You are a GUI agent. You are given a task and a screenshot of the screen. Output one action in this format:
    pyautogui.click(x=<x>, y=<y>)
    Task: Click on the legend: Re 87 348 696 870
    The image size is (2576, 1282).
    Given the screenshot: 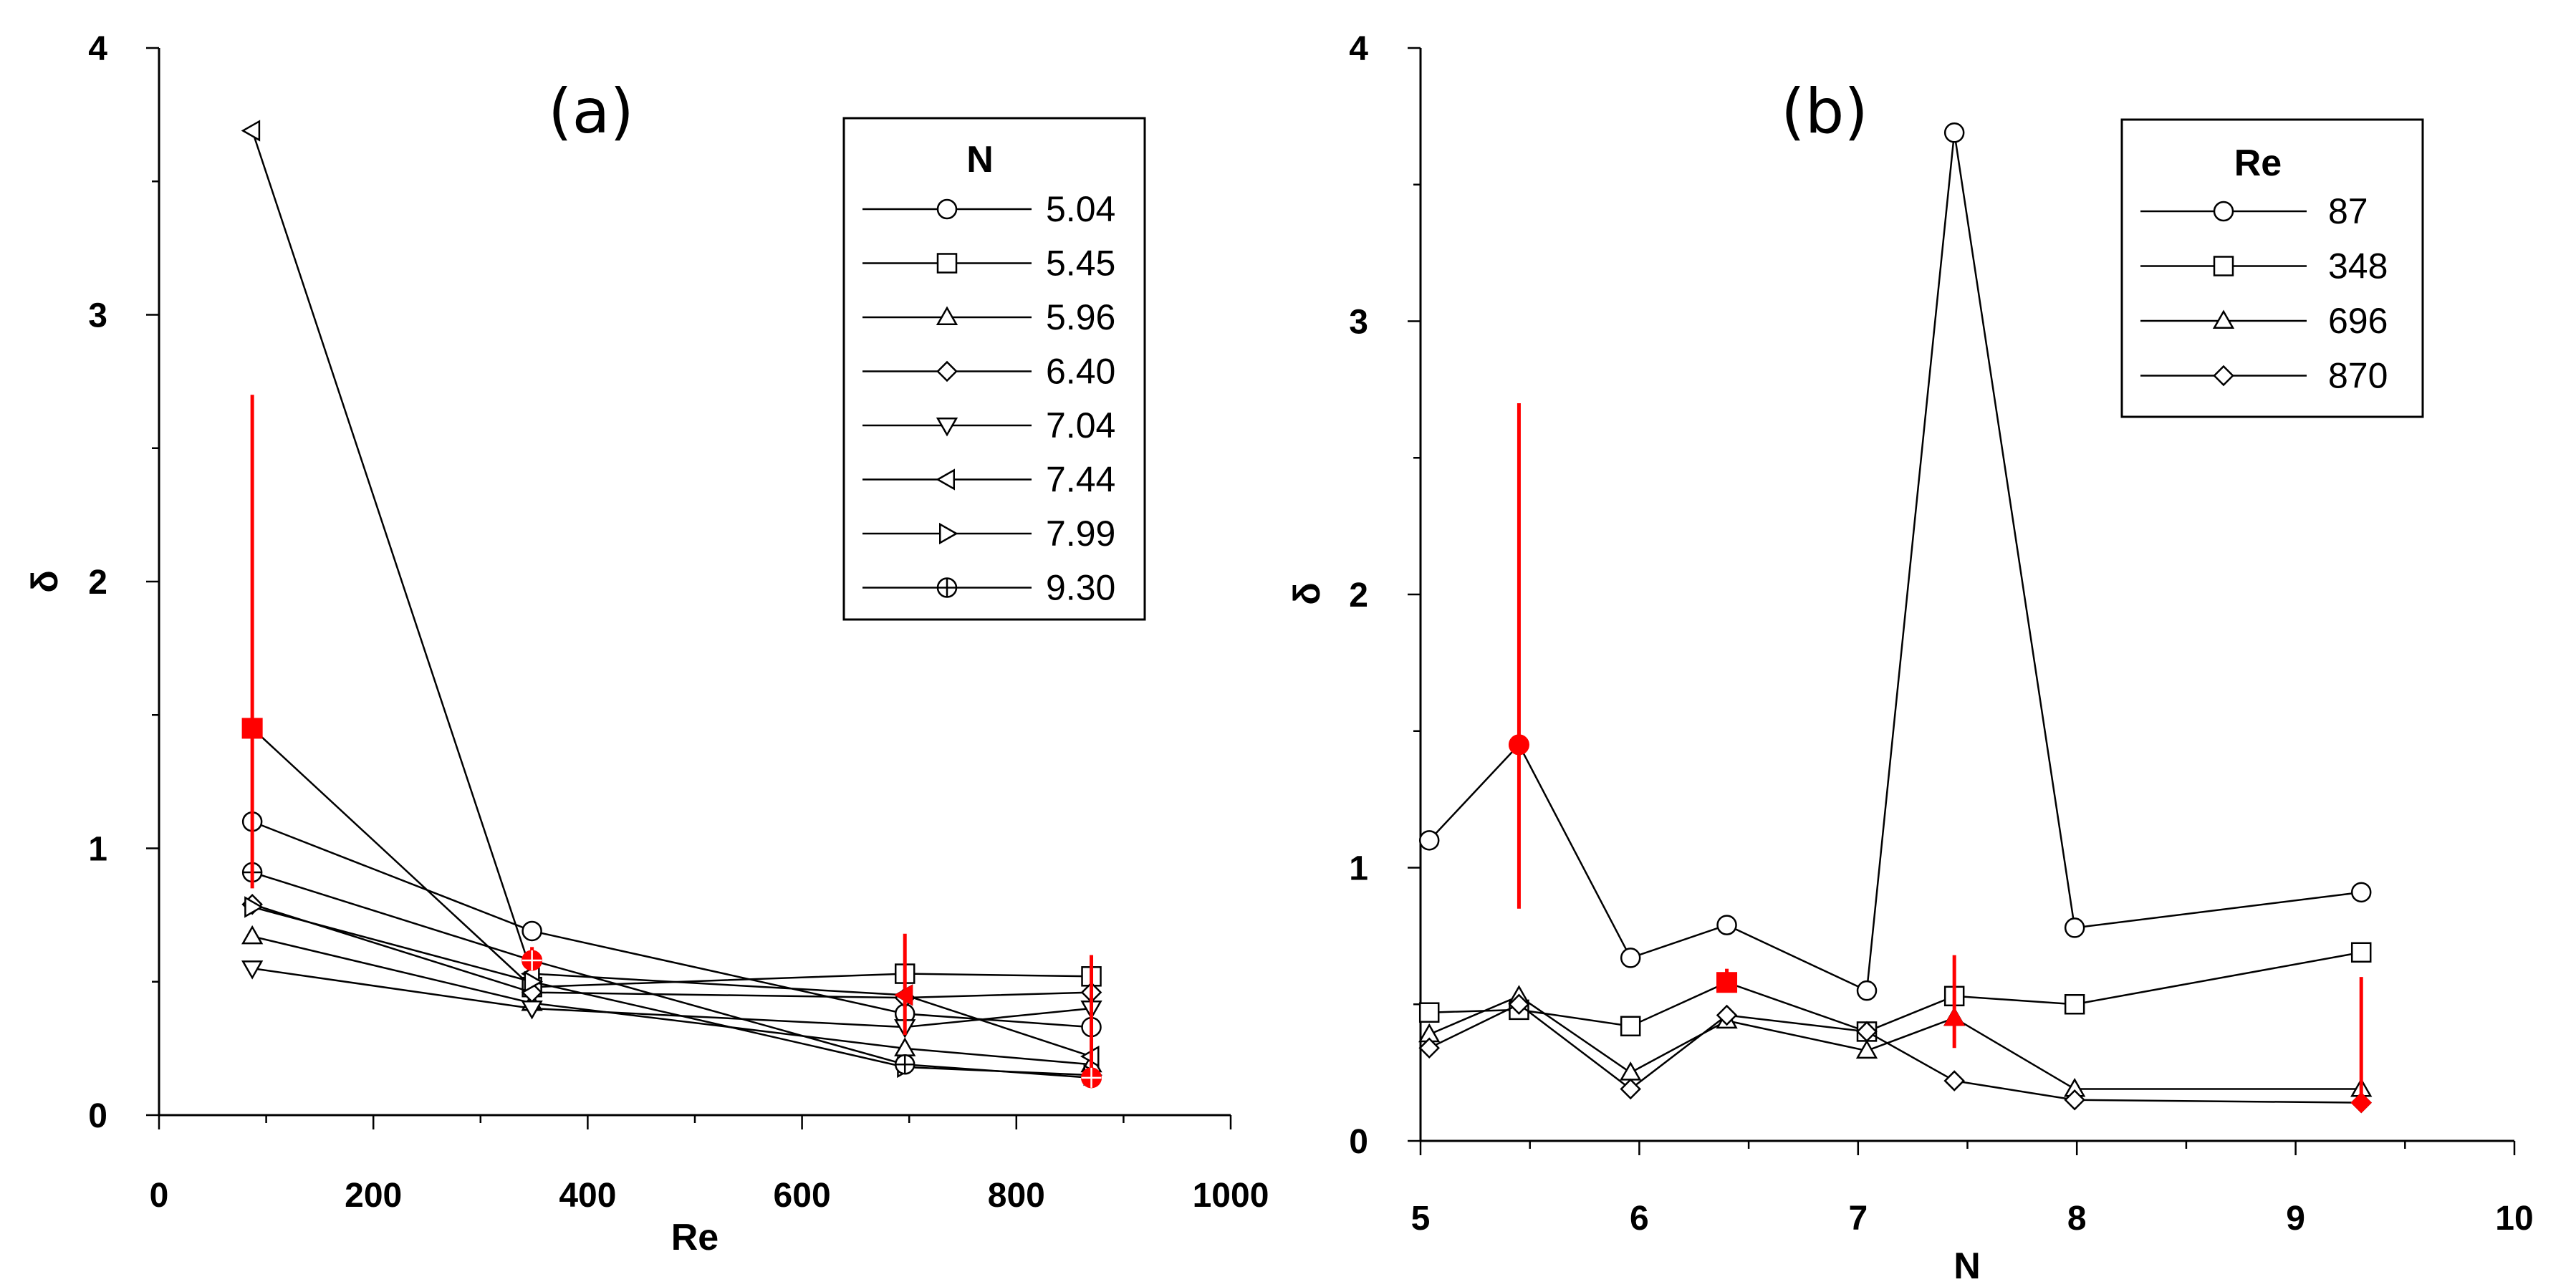 What is the action you would take?
    pyautogui.click(x=2272, y=268)
    